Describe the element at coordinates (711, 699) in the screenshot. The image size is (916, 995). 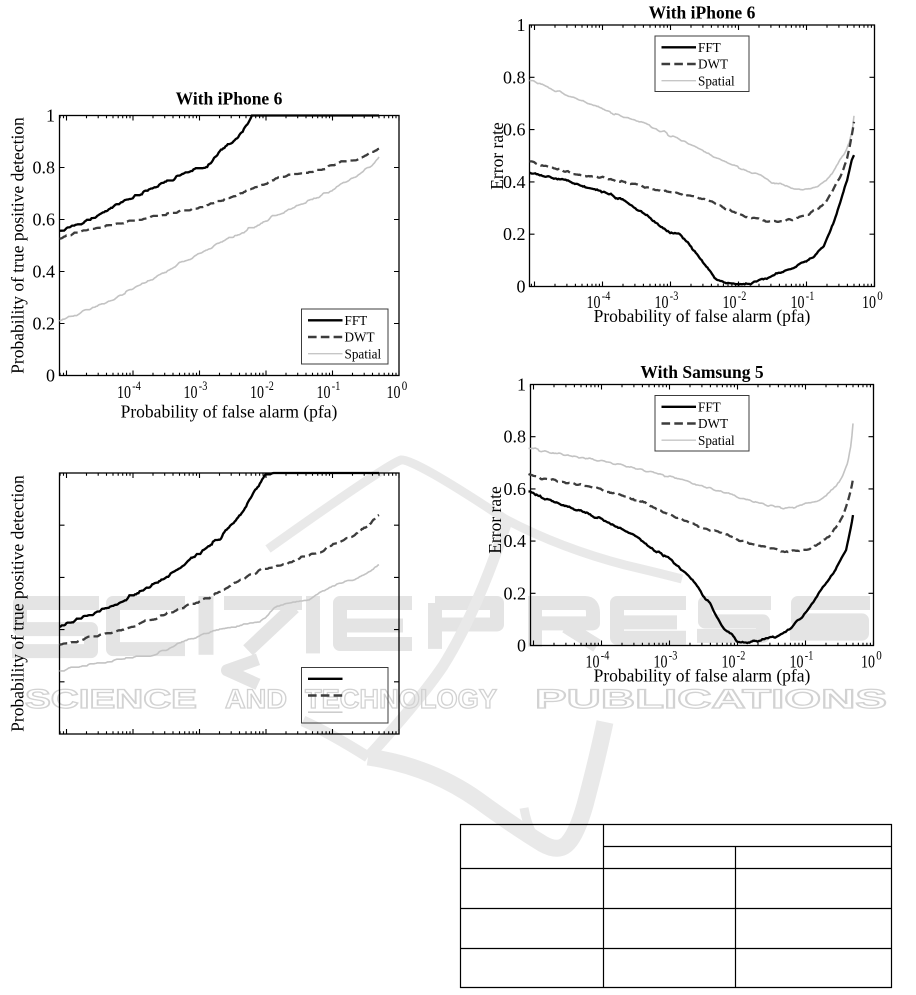
I see `svg-text: PUBLICATIONS` at that location.